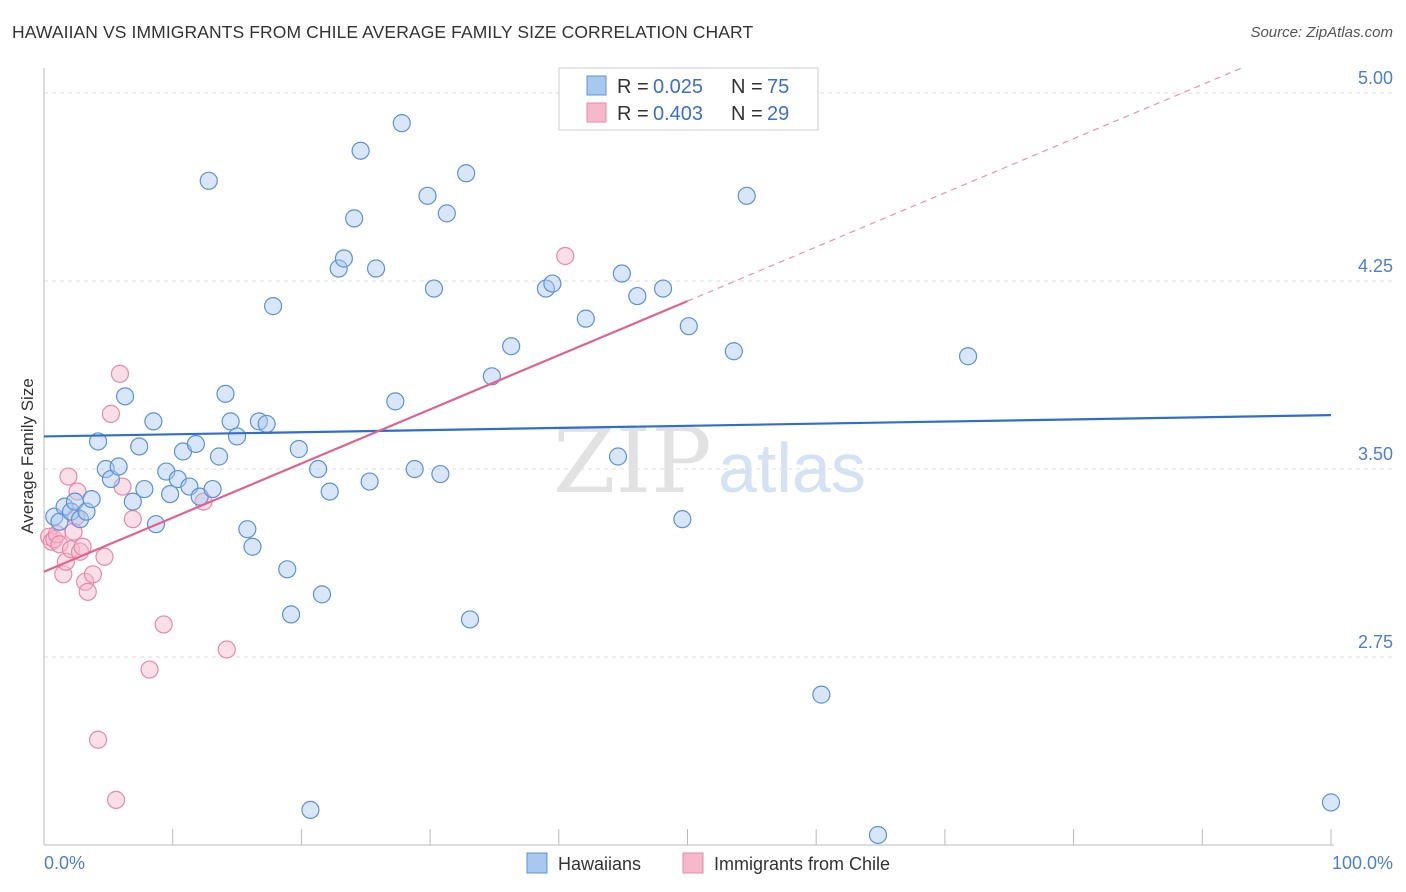 The height and width of the screenshot is (892, 1406). What do you see at coordinates (633, 114) in the screenshot?
I see `legend-r-label-2: R =` at bounding box center [633, 114].